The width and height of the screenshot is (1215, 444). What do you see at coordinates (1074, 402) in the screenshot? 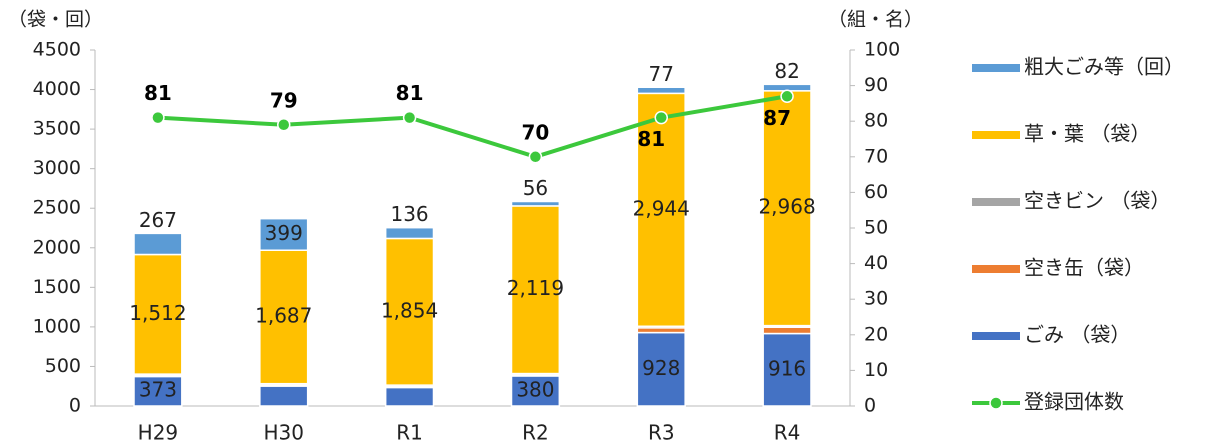
I see `legend-label: 登録団体数` at bounding box center [1074, 402].